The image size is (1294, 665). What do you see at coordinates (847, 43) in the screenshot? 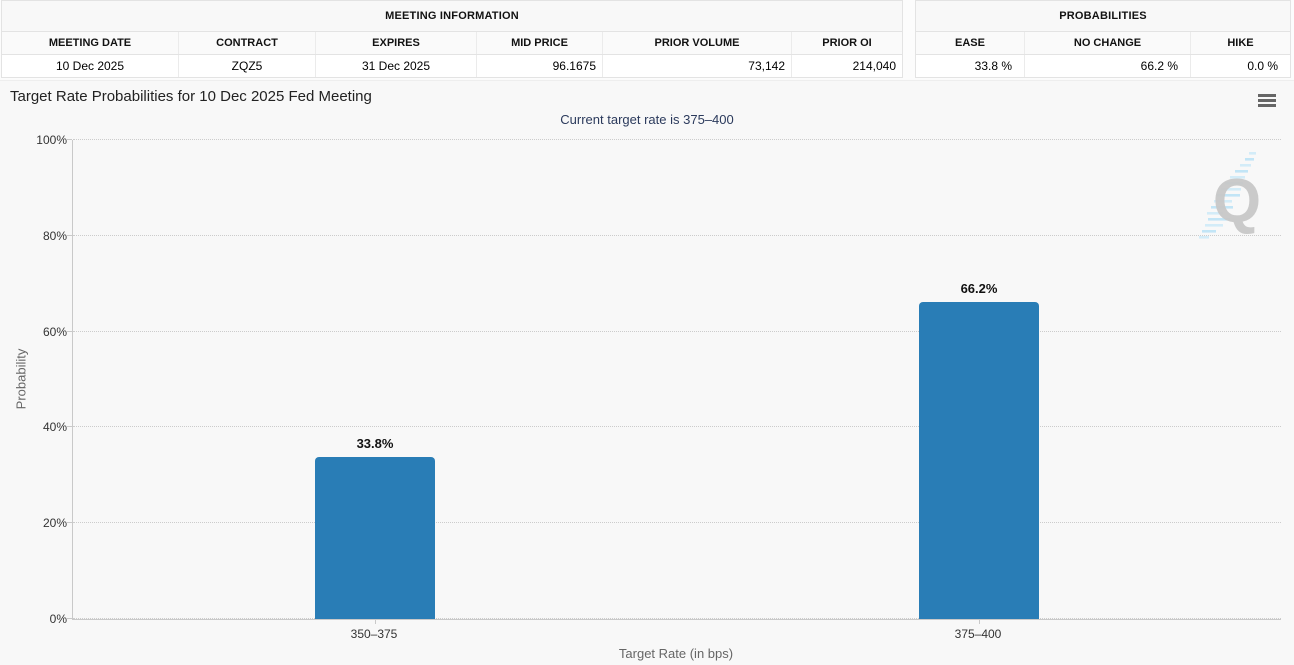
I see `col-prior-oi: PRIOR OI` at bounding box center [847, 43].